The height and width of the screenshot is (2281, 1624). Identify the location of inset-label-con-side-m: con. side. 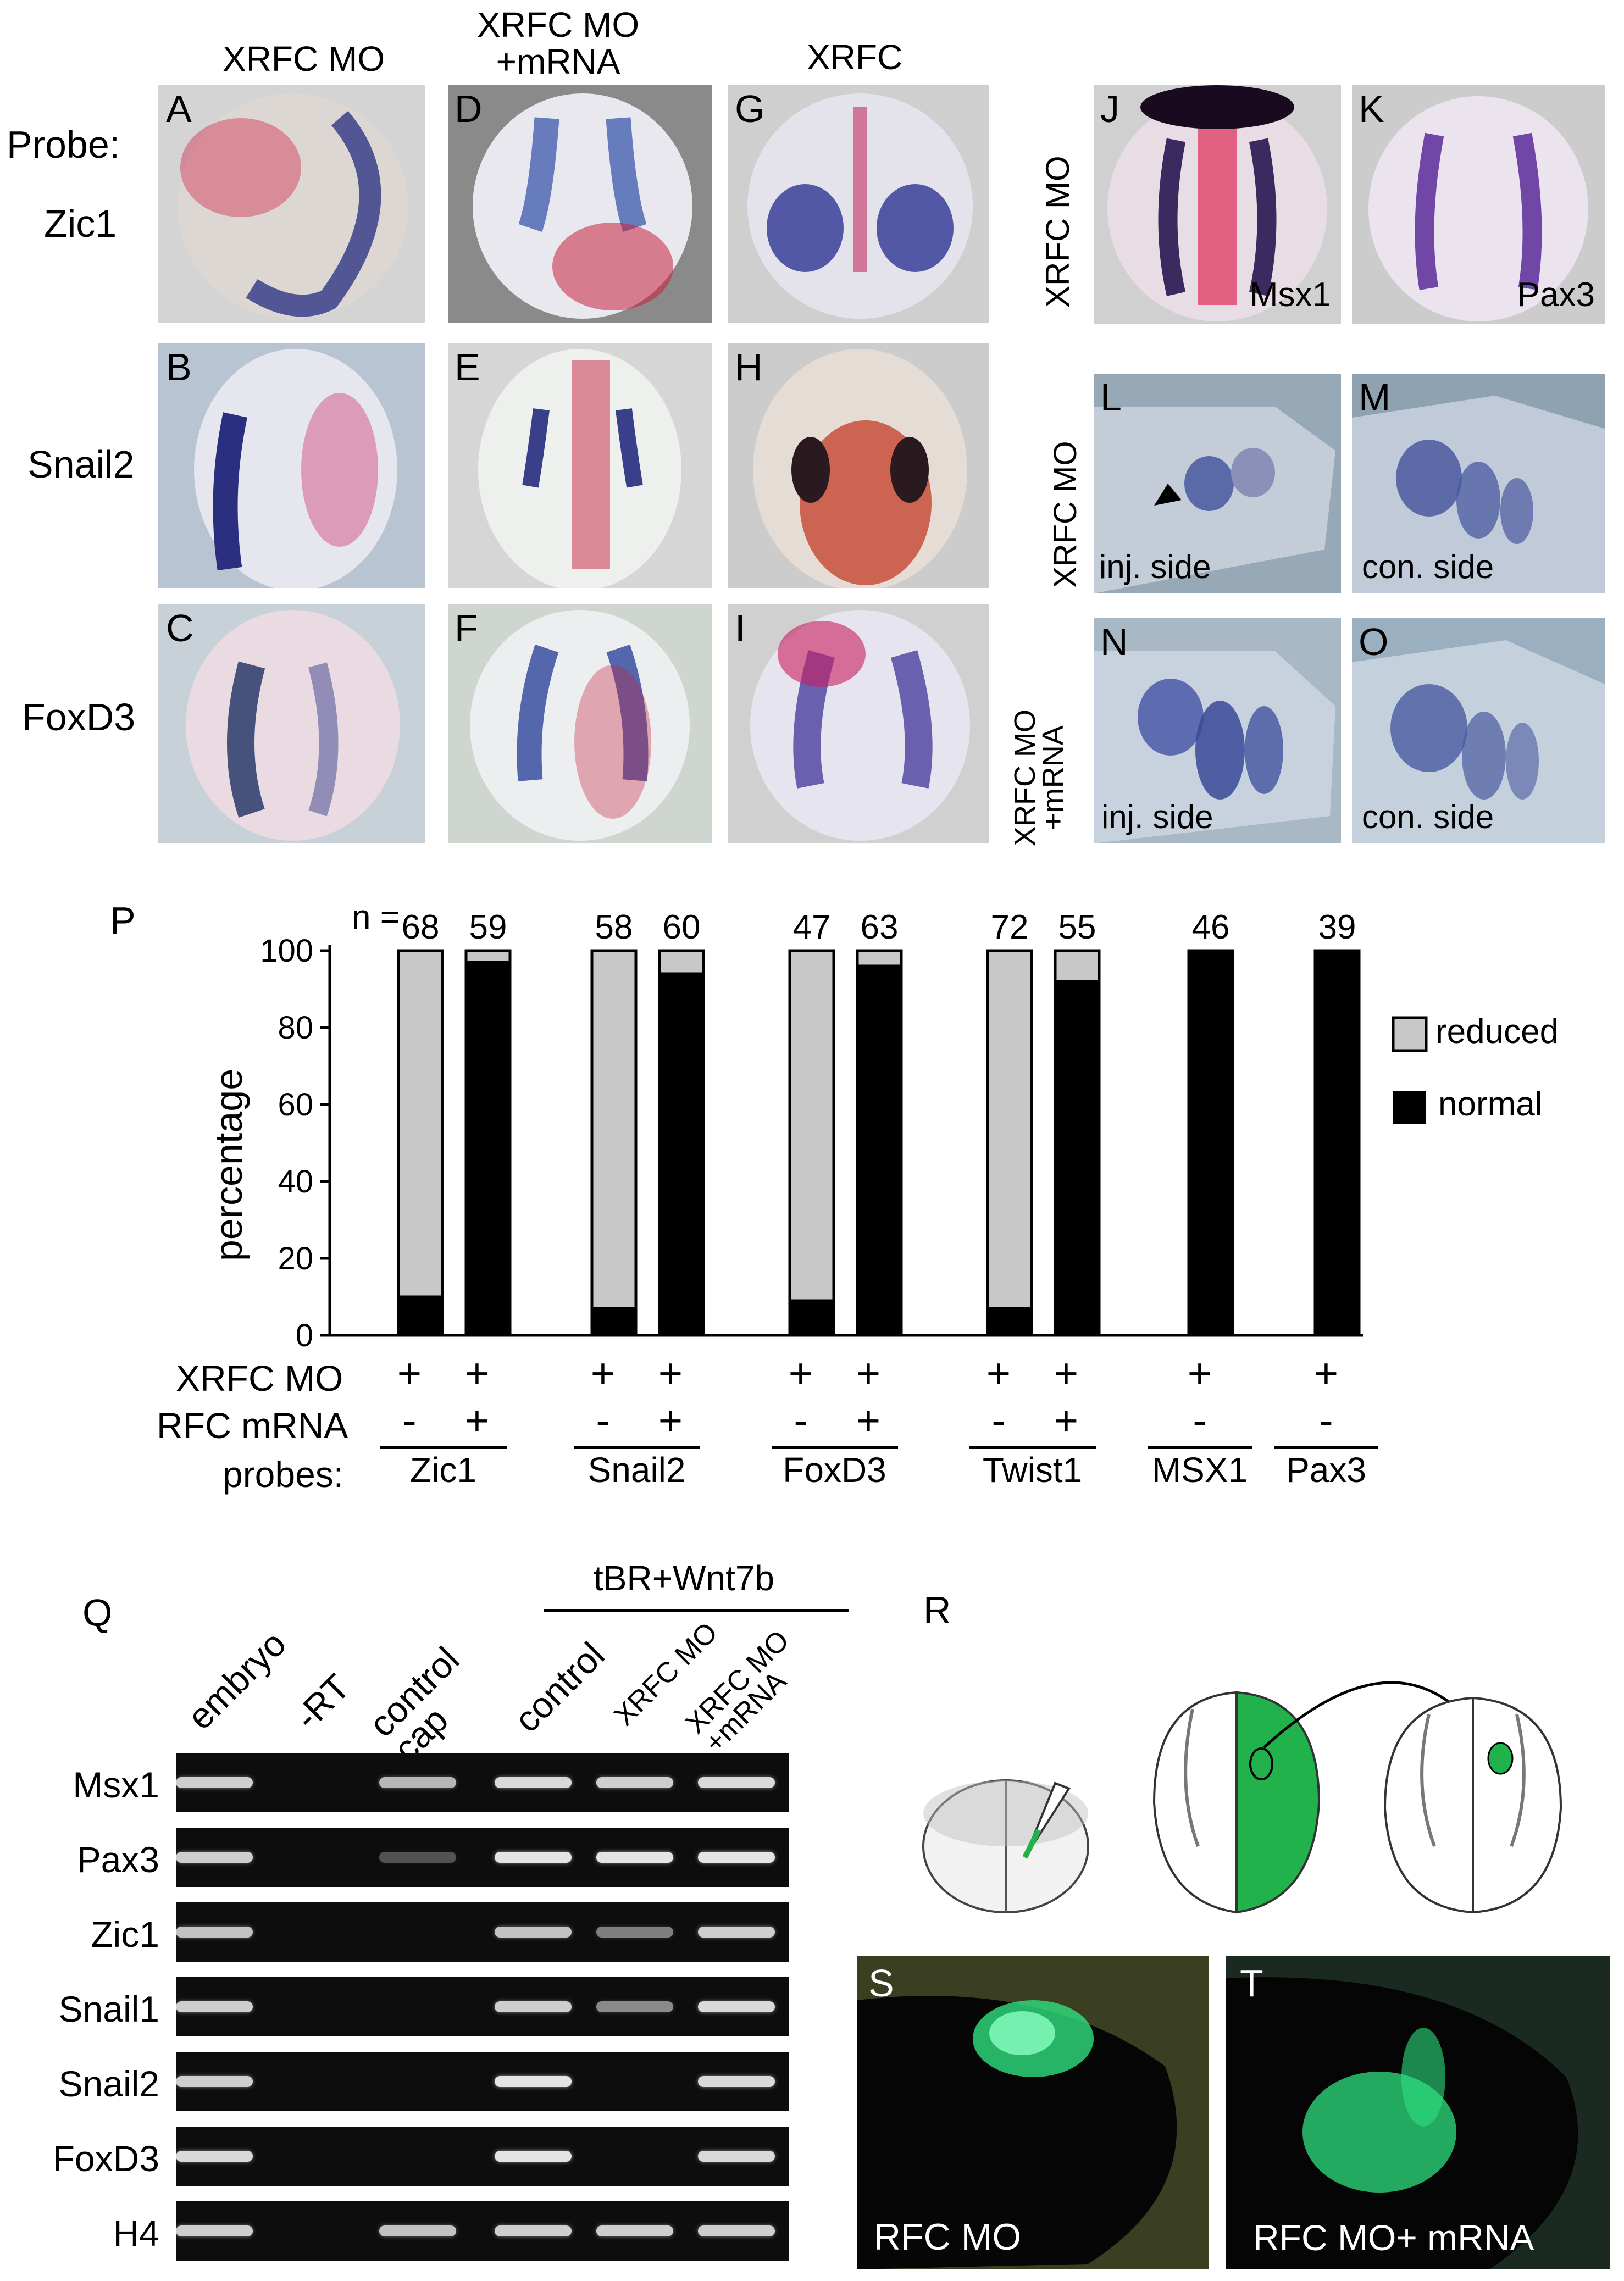
(1428, 566).